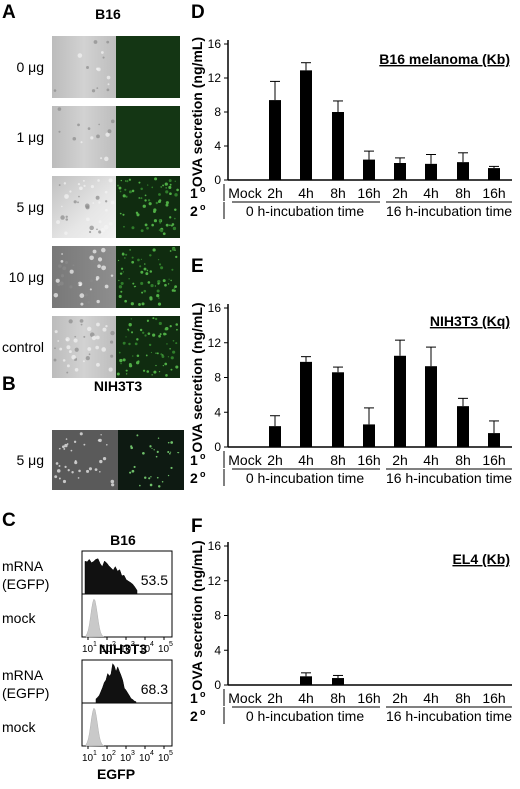 The image size is (520, 789). I want to click on chart-title: NIH3T3 (Kq), so click(470, 321).